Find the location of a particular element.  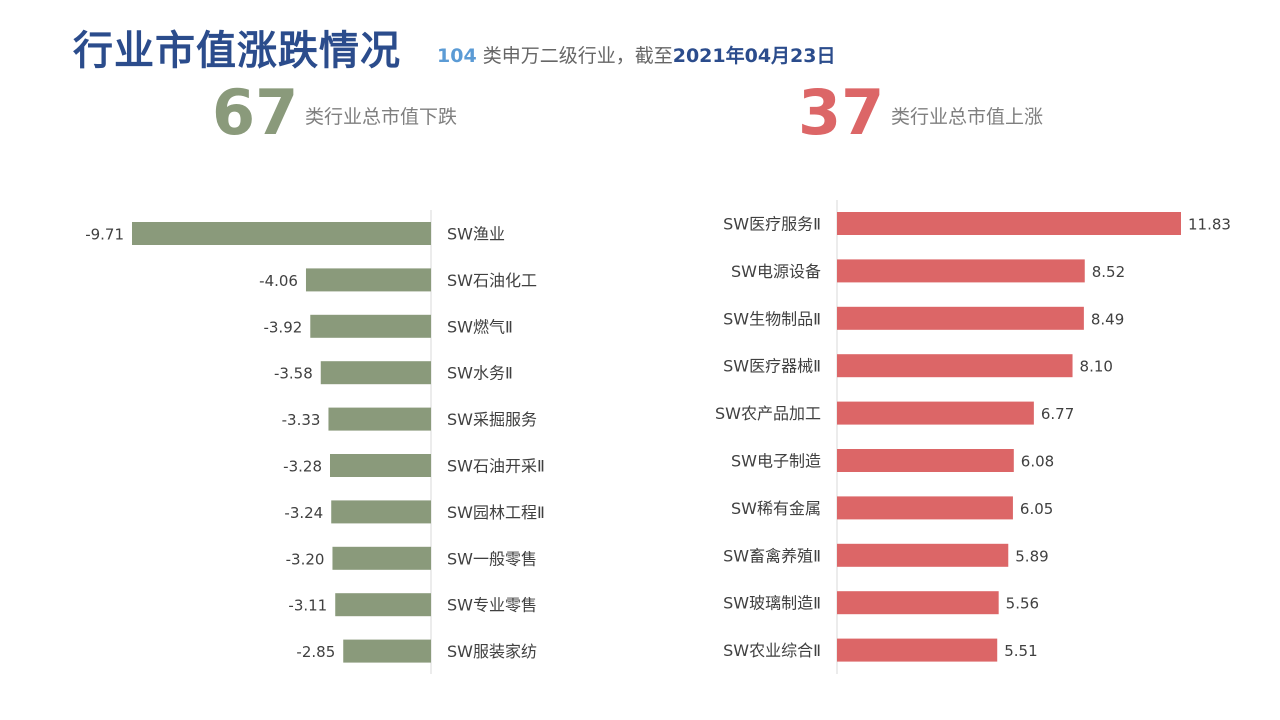

rise-category-label: SW农产品加工 is located at coordinates (768, 413).